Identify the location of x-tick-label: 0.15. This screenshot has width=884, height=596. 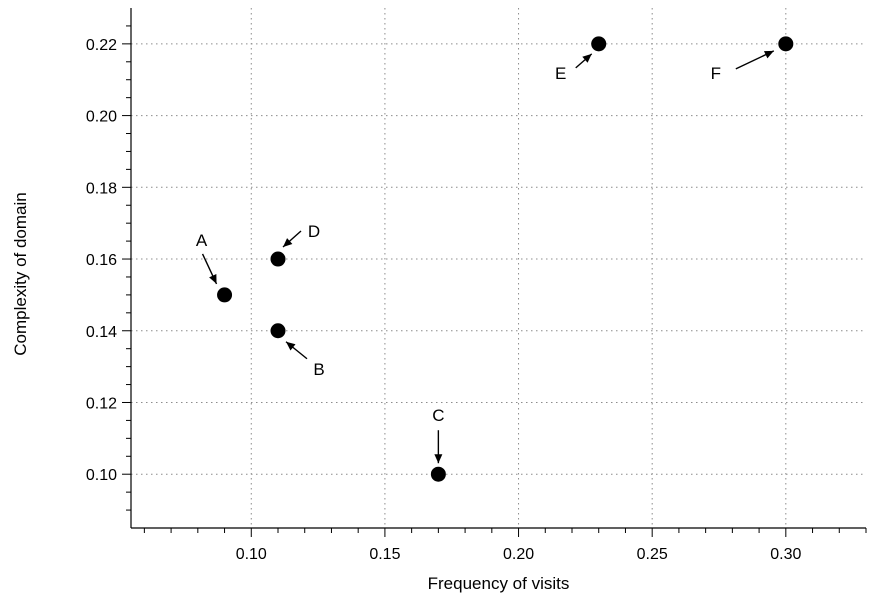
(384, 554).